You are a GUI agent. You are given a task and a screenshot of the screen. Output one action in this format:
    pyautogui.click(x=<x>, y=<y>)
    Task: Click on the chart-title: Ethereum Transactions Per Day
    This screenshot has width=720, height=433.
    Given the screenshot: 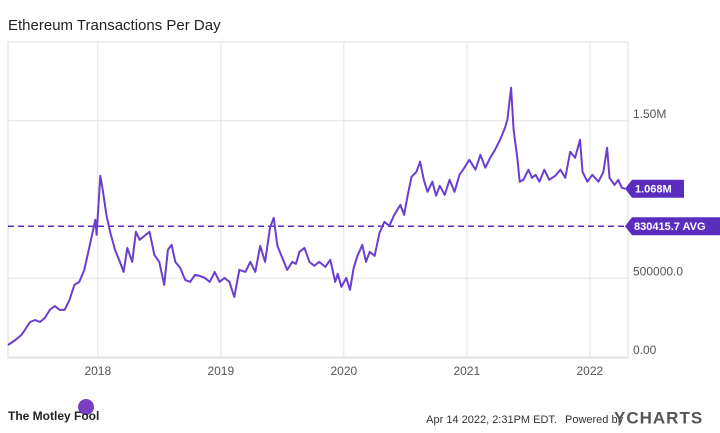 What is the action you would take?
    pyautogui.click(x=114, y=25)
    